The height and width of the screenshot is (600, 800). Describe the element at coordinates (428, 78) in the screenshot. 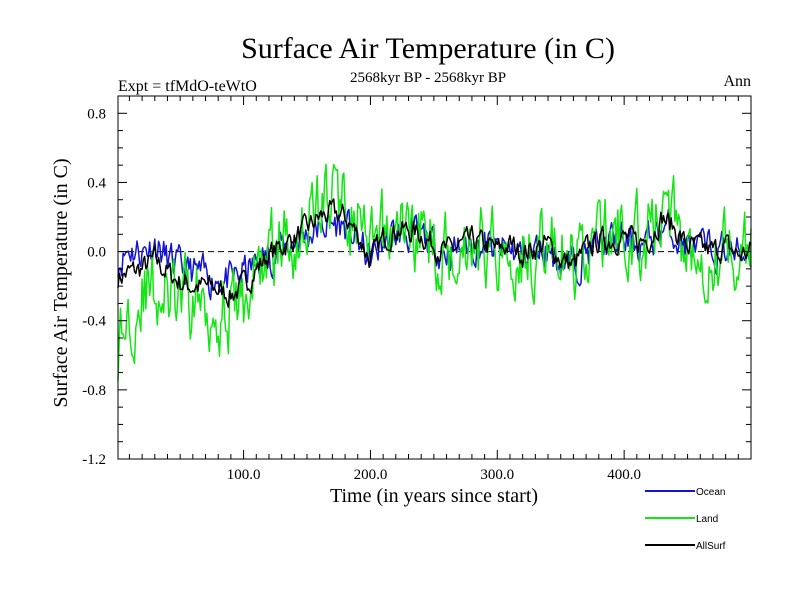

I see `chart-subtitle: 2568kyr BP - 2568kyr BP` at that location.